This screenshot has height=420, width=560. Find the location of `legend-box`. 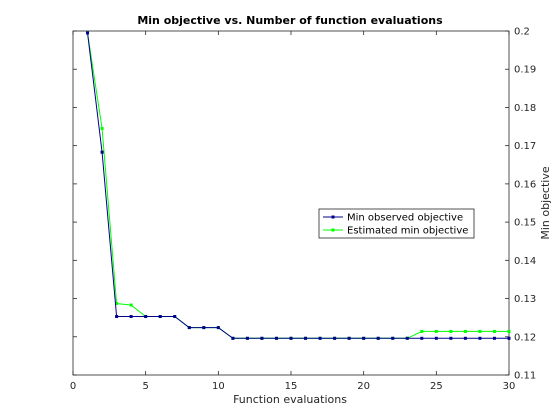

legend-box is located at coordinates (396, 223).